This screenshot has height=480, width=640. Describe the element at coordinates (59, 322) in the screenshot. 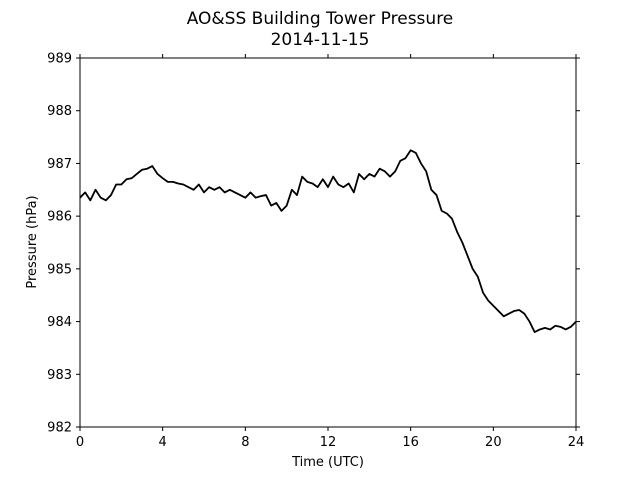

I see `y-tick-label: 984` at that location.